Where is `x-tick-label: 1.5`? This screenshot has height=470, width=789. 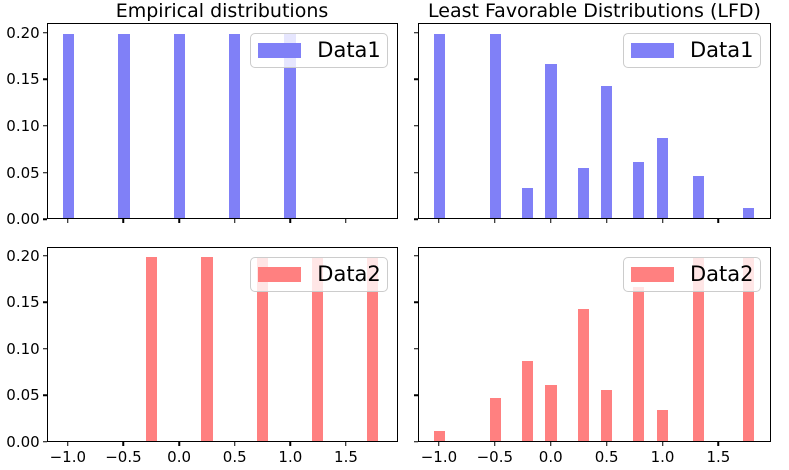
x-tick-label: 1.5 is located at coordinates (346, 456).